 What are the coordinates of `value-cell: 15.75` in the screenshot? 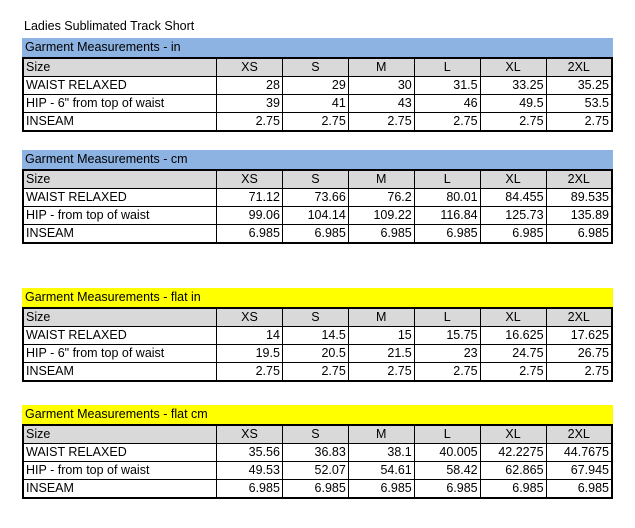 It's located at (447, 335).